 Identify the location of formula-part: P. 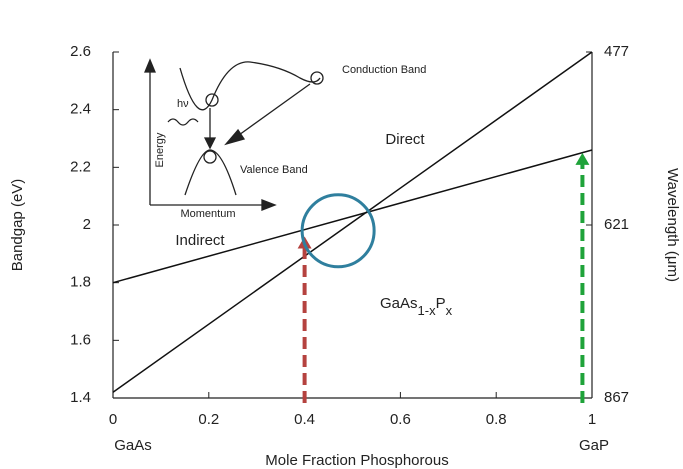
(441, 303).